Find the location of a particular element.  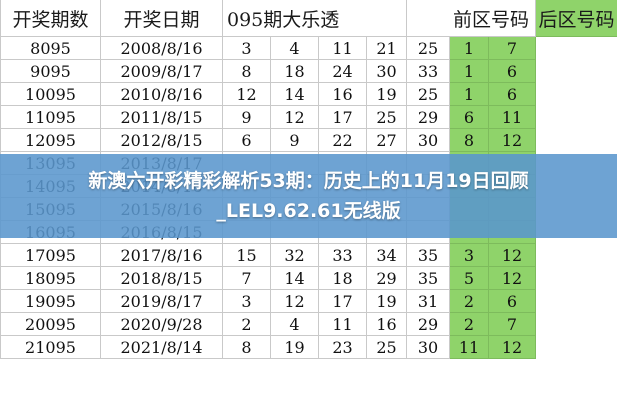

header-row: 开奖期数 开奖日期 095期大乐透 前区号码 后区号码 is located at coordinates (308, 18).